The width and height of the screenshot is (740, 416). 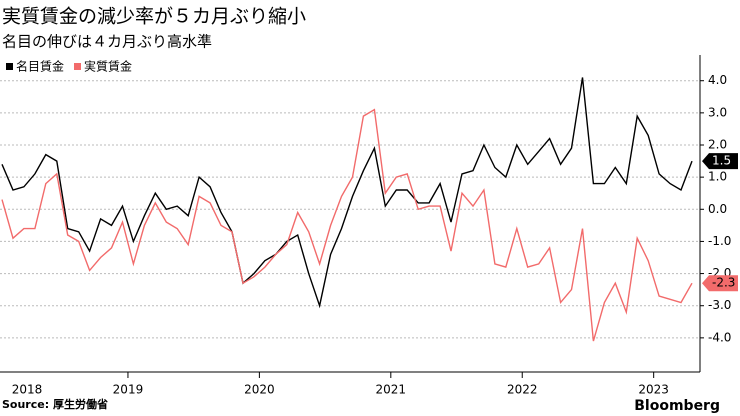 I want to click on y-tick-label: 4.0, so click(x=717, y=80).